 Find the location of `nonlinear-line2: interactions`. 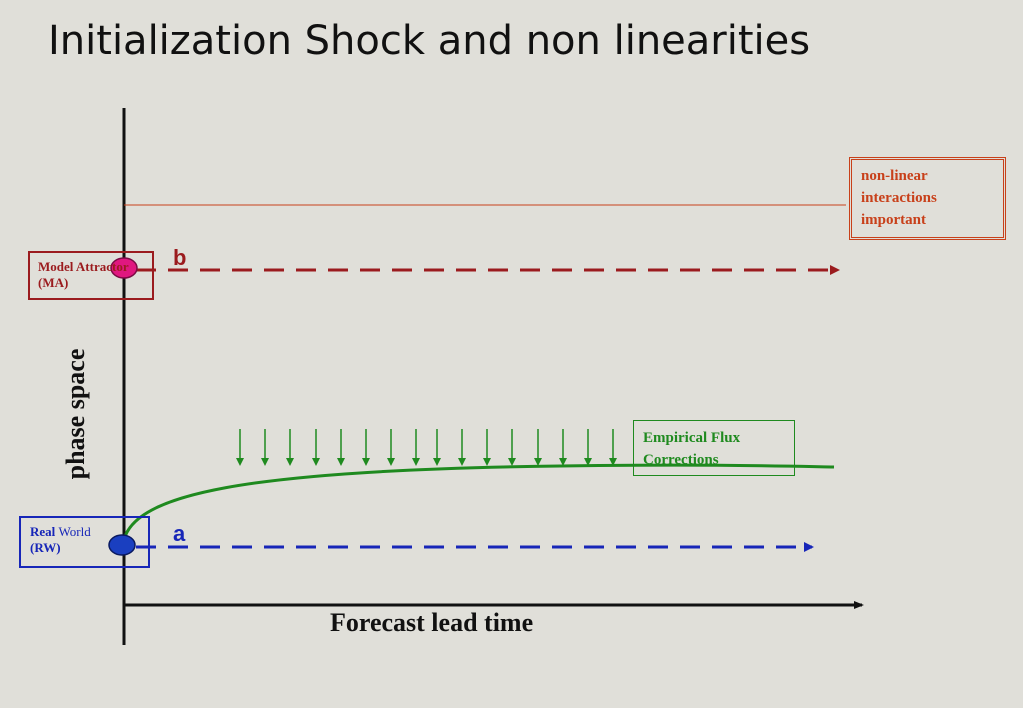

nonlinear-line2: interactions is located at coordinates (899, 197).